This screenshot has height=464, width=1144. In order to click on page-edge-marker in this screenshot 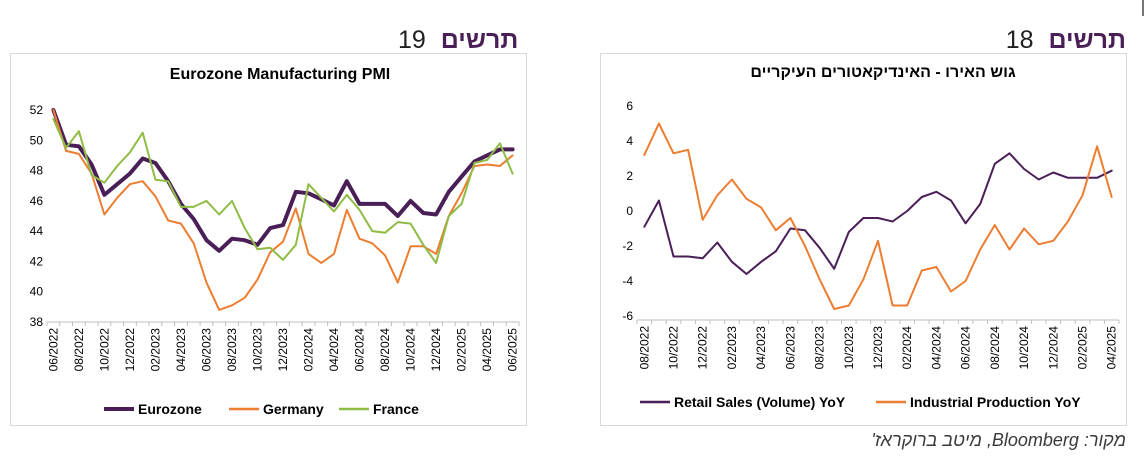, I will do `click(1143, 8)`.